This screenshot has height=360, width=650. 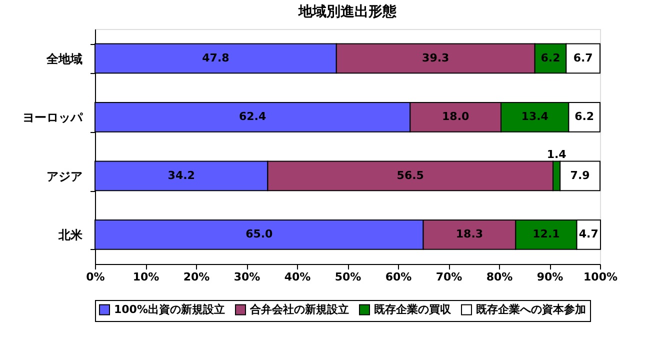 What do you see at coordinates (348, 11) in the screenshot?
I see `chart-title: 地域別進出形態` at bounding box center [348, 11].